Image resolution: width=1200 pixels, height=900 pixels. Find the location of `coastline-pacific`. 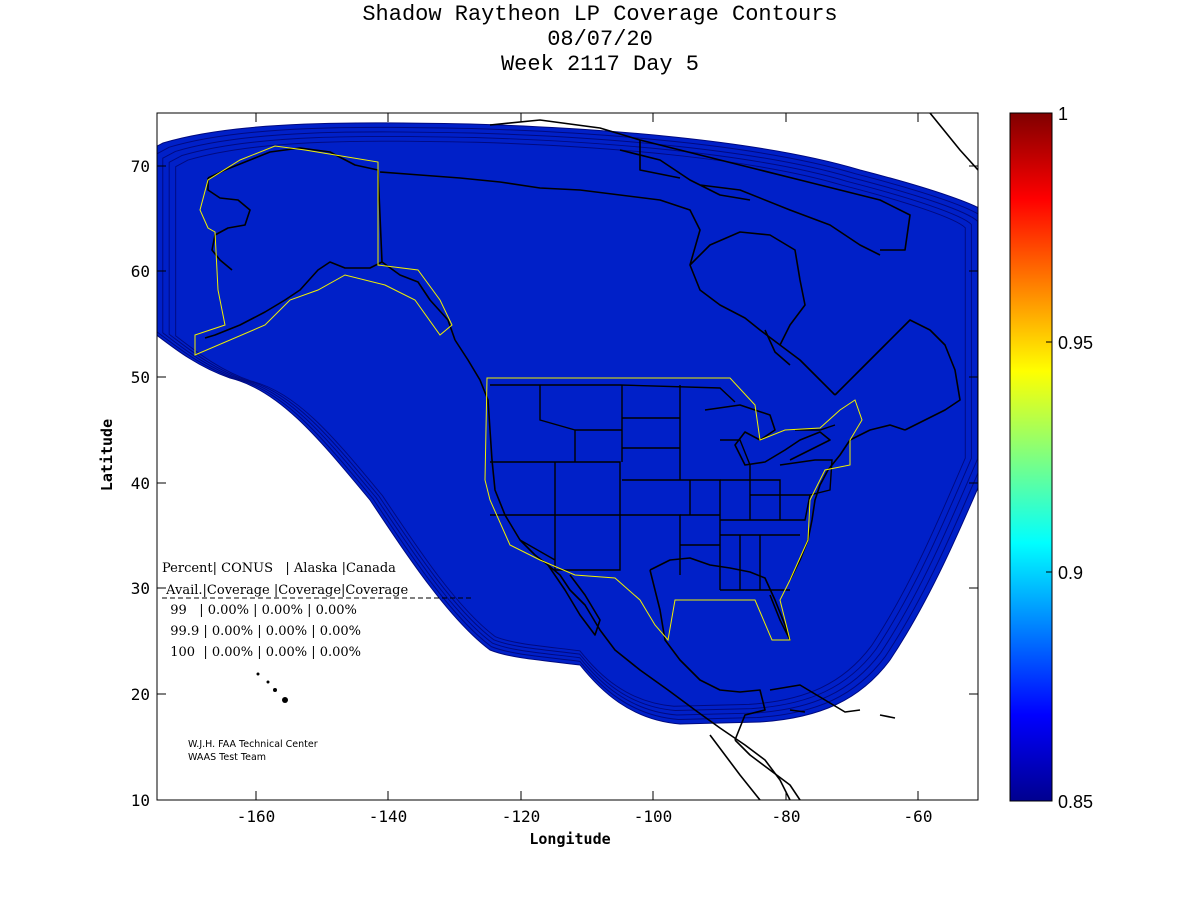

coastline-pacific is located at coordinates (622, 569).